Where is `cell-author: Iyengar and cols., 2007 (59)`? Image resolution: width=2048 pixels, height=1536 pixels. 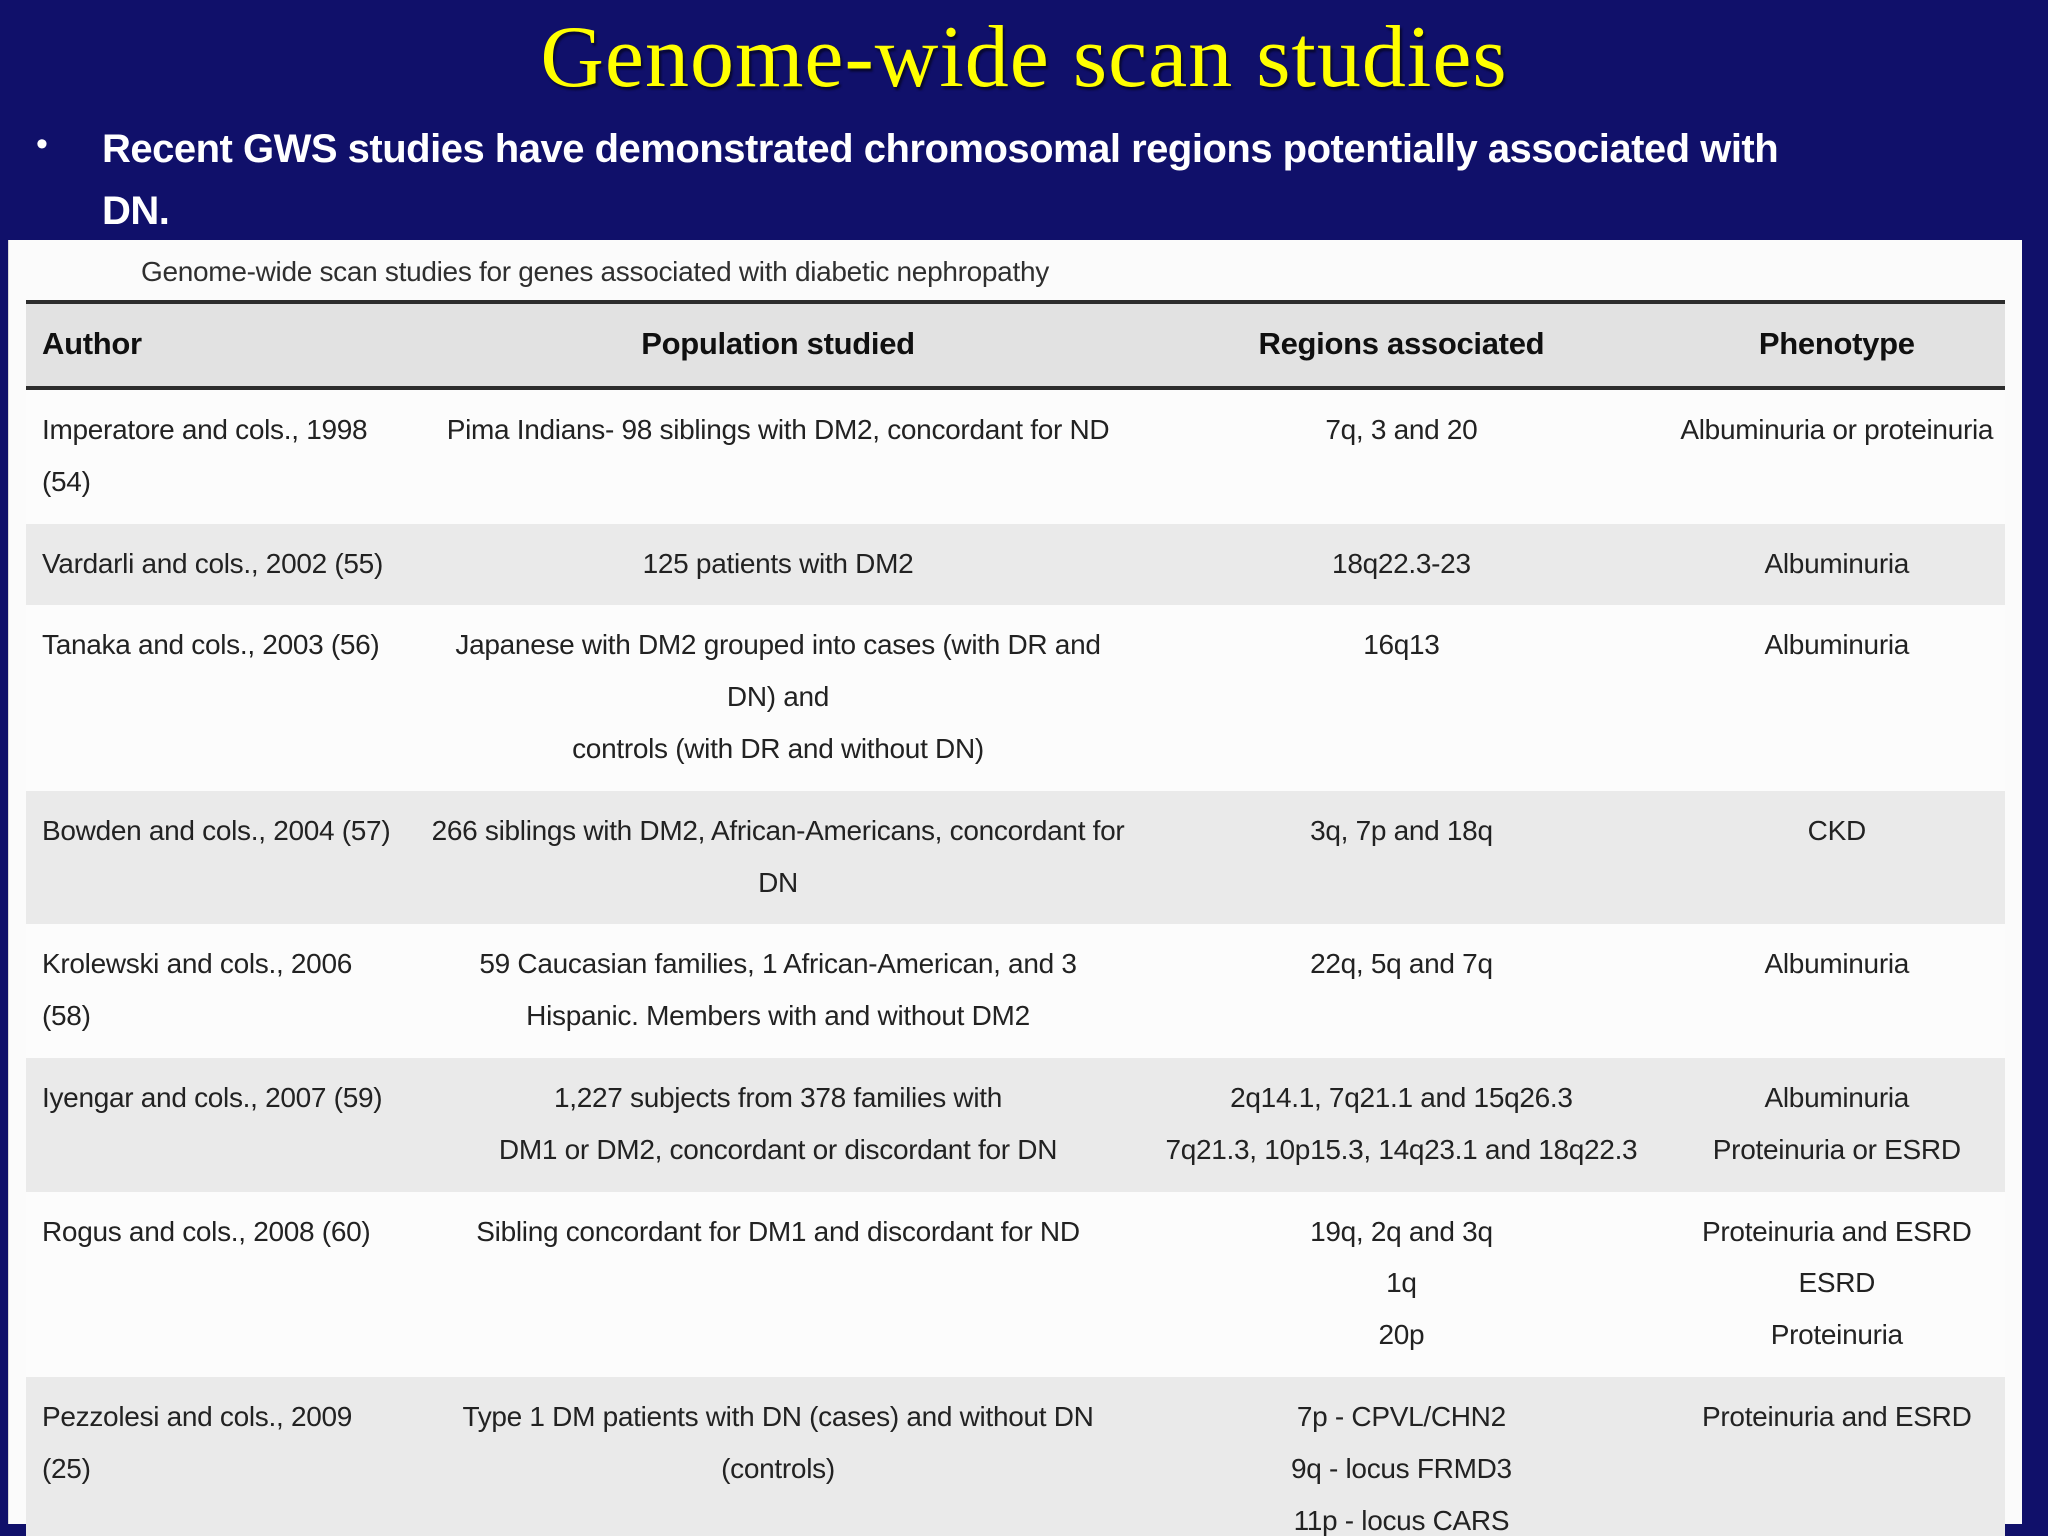
cell-author: Iyengar and cols., 2007 (59) is located at coordinates (212, 1097).